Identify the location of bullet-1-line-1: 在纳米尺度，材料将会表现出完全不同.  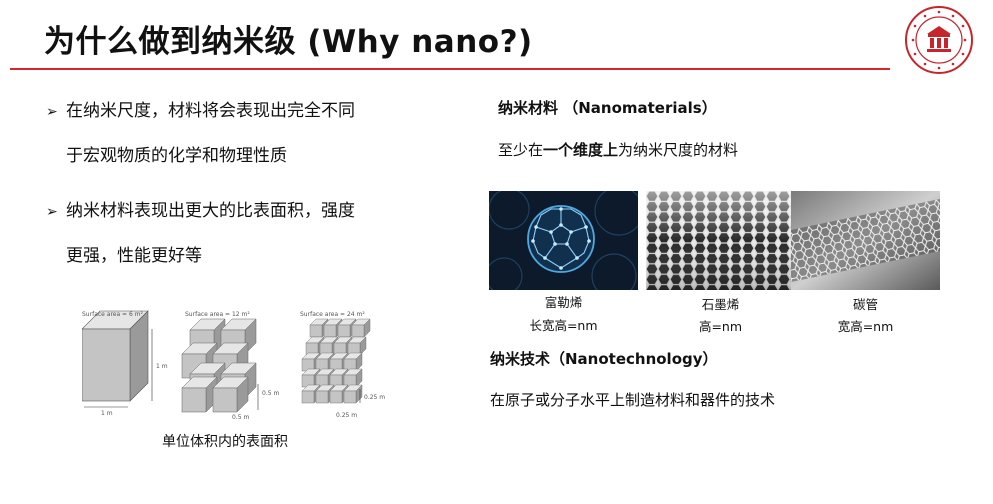
(210, 111).